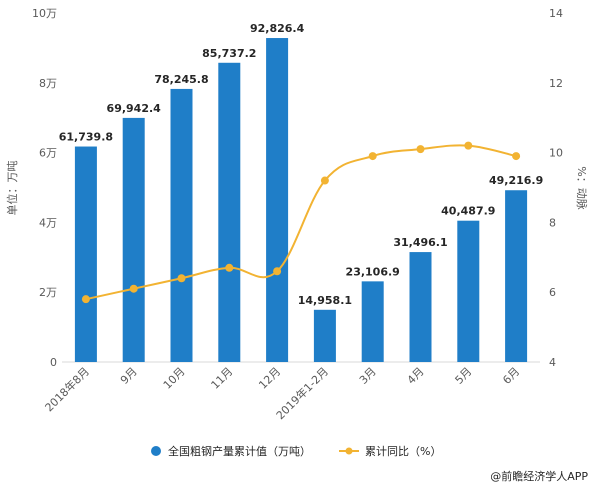 The width and height of the screenshot is (592, 488). Describe the element at coordinates (373, 271) in the screenshot. I see `bar-value-label: 23,106.9` at that location.